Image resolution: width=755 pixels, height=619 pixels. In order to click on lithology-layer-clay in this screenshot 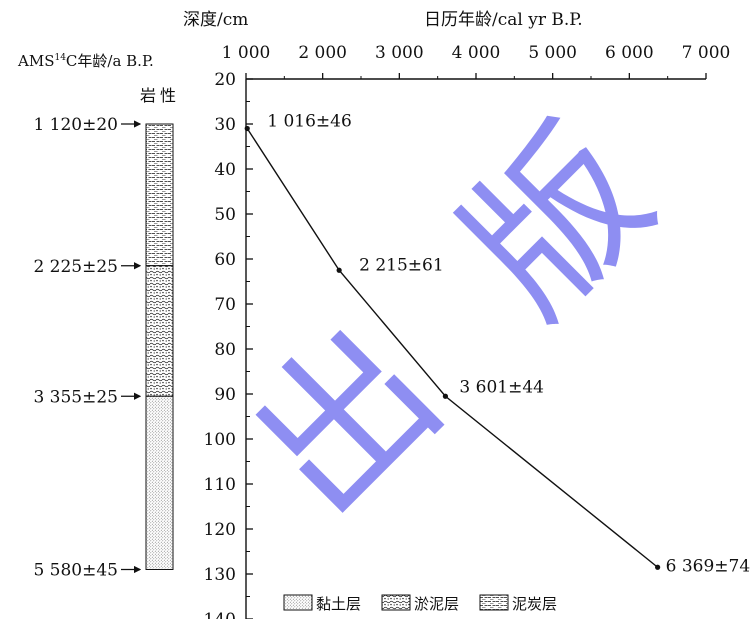, I will do `click(159, 482)`.